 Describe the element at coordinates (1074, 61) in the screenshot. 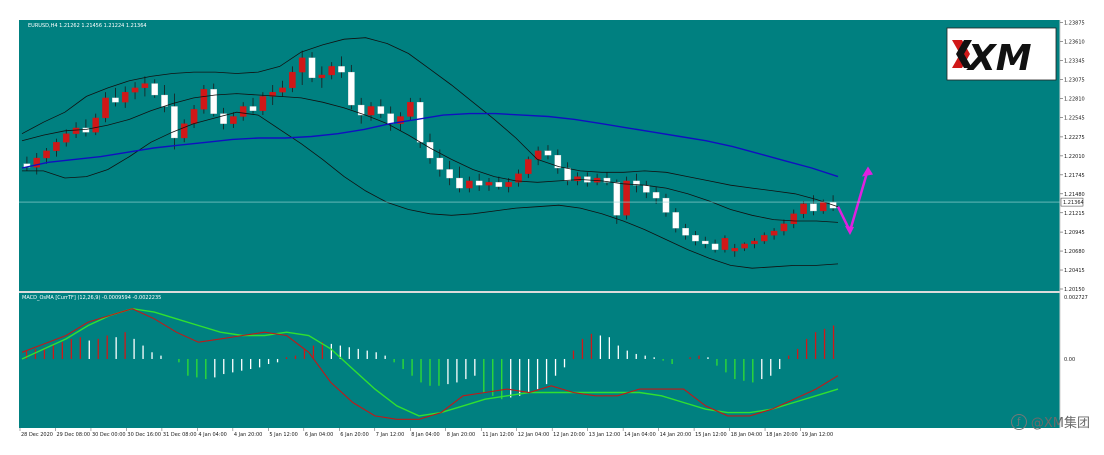

I see `price-tick-label: 1.23345` at that location.